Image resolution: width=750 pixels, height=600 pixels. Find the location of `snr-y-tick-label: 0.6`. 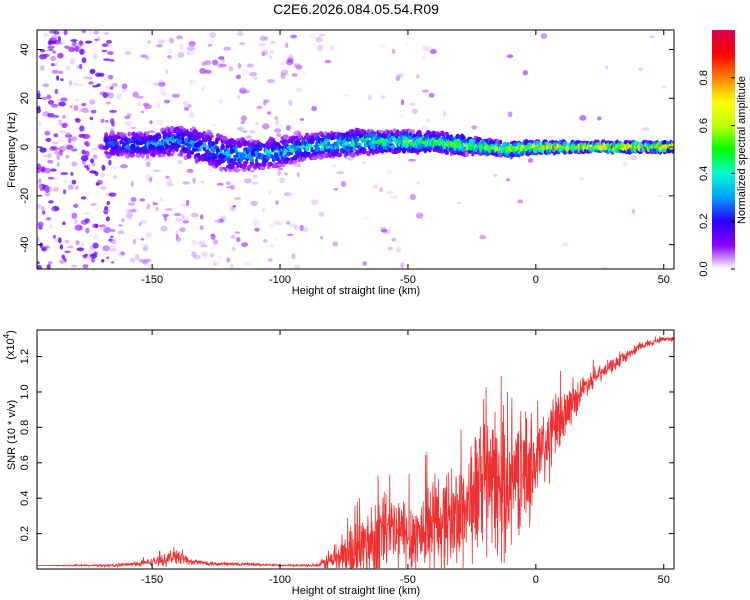

snr-y-tick-label: 0.6 is located at coordinates (25, 462).